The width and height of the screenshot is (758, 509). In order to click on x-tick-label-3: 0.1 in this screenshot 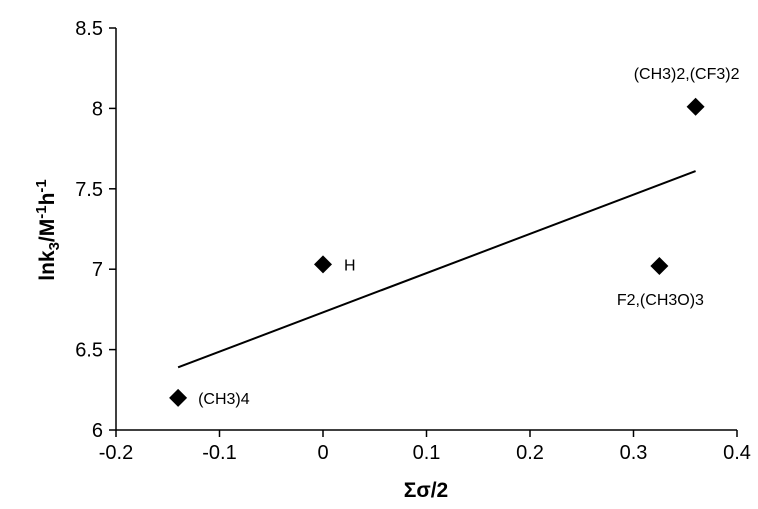, I will do `click(427, 453)`.